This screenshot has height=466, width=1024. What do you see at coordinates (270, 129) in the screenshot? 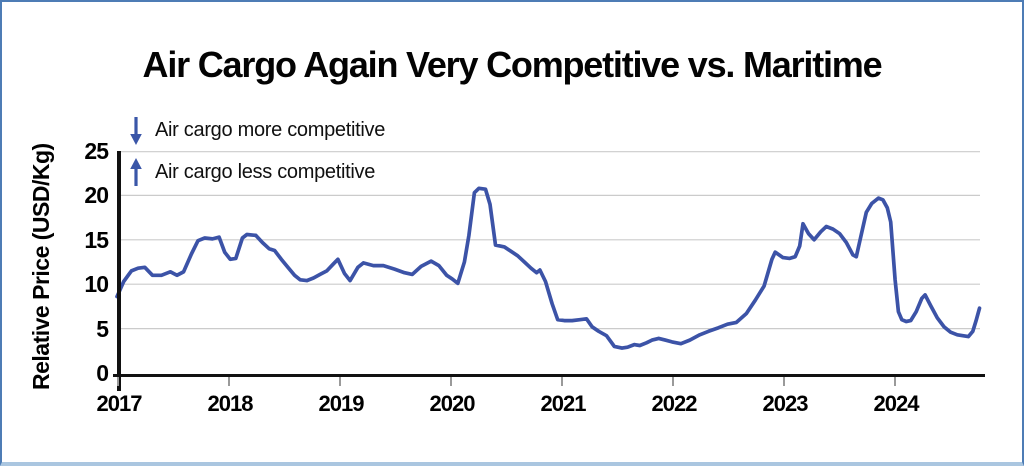
I see `legend-label: Air cargo more competitive` at bounding box center [270, 129].